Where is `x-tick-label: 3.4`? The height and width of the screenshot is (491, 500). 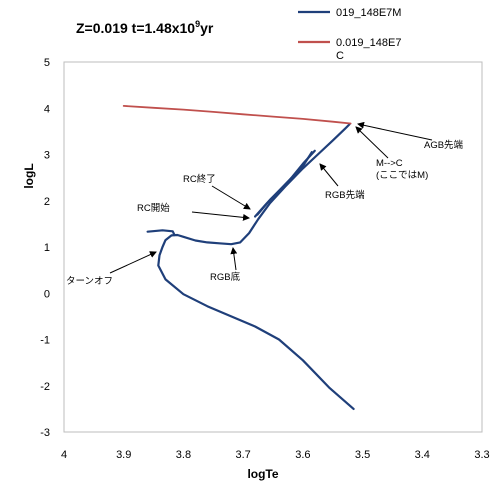
x-tick-label: 3.4 is located at coordinates (422, 455).